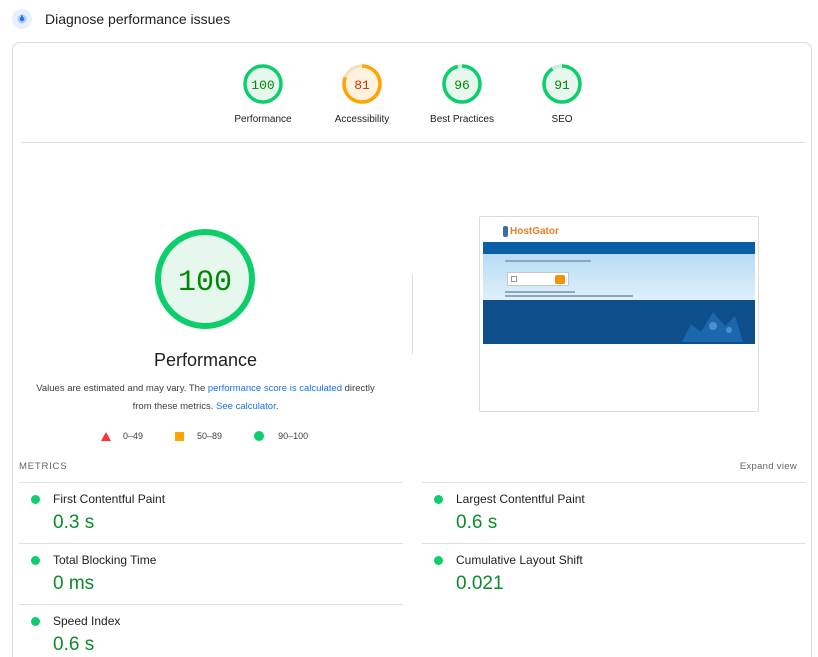  I want to click on legend-range: 90–100, so click(293, 436).